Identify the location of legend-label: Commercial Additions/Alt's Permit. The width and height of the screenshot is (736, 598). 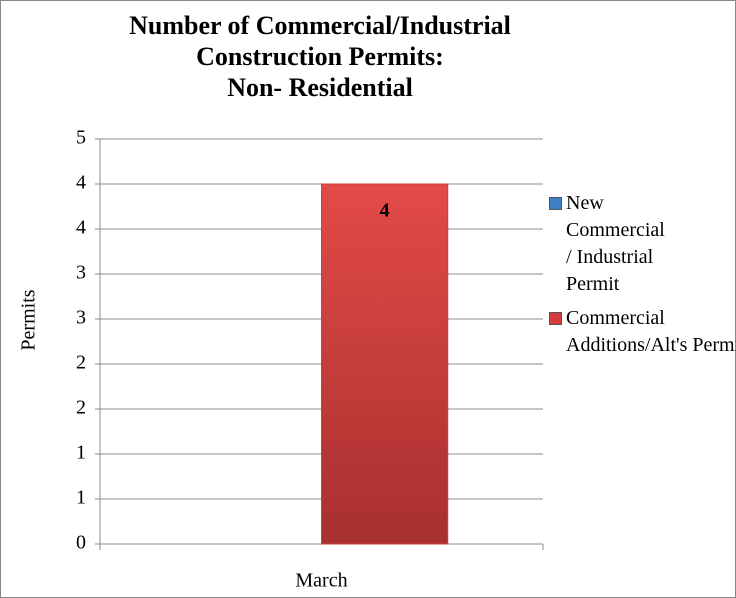
(651, 331).